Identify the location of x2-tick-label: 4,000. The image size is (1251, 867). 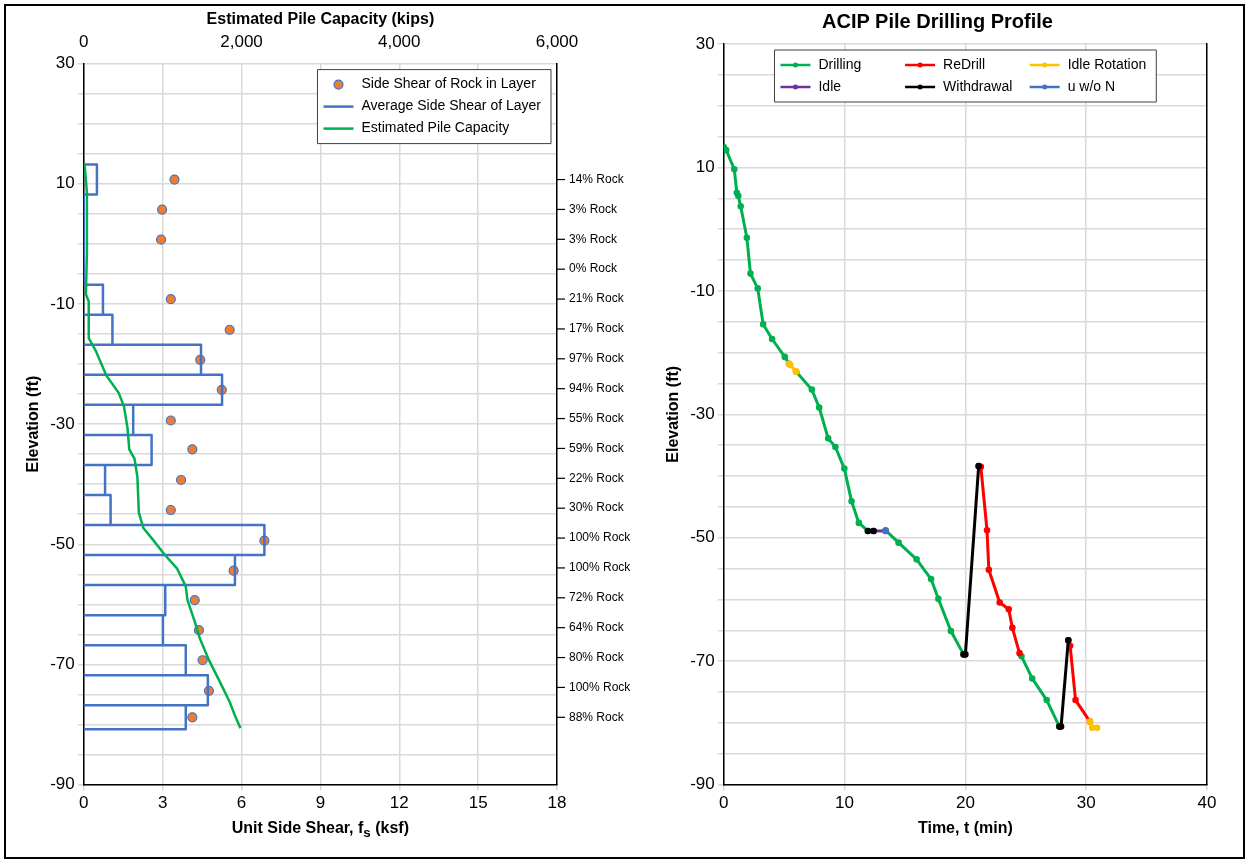
(399, 42).